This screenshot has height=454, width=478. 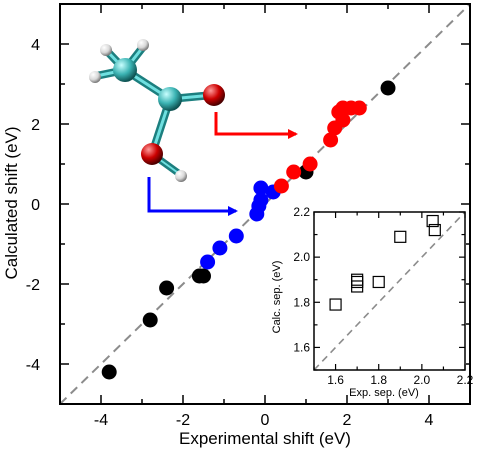 What do you see at coordinates (347, 420) in the screenshot?
I see `x-tick-label: 2` at bounding box center [347, 420].